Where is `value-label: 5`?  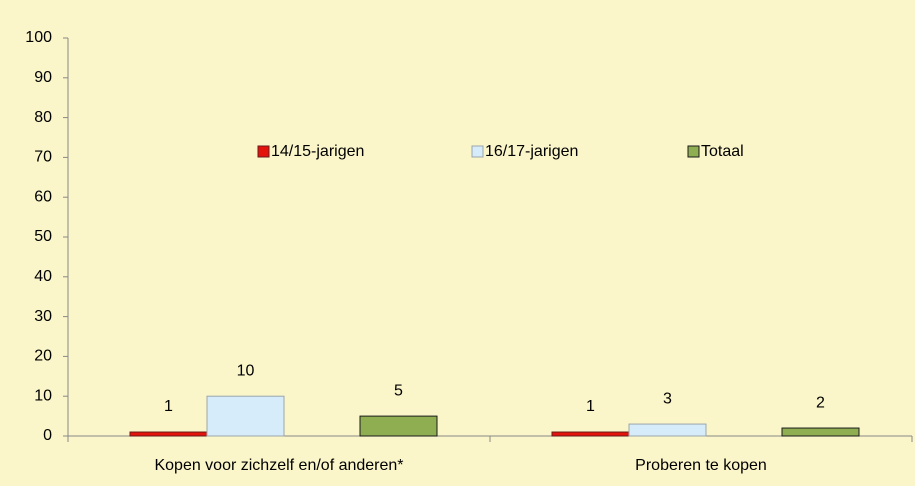 value-label: 5 is located at coordinates (398, 390).